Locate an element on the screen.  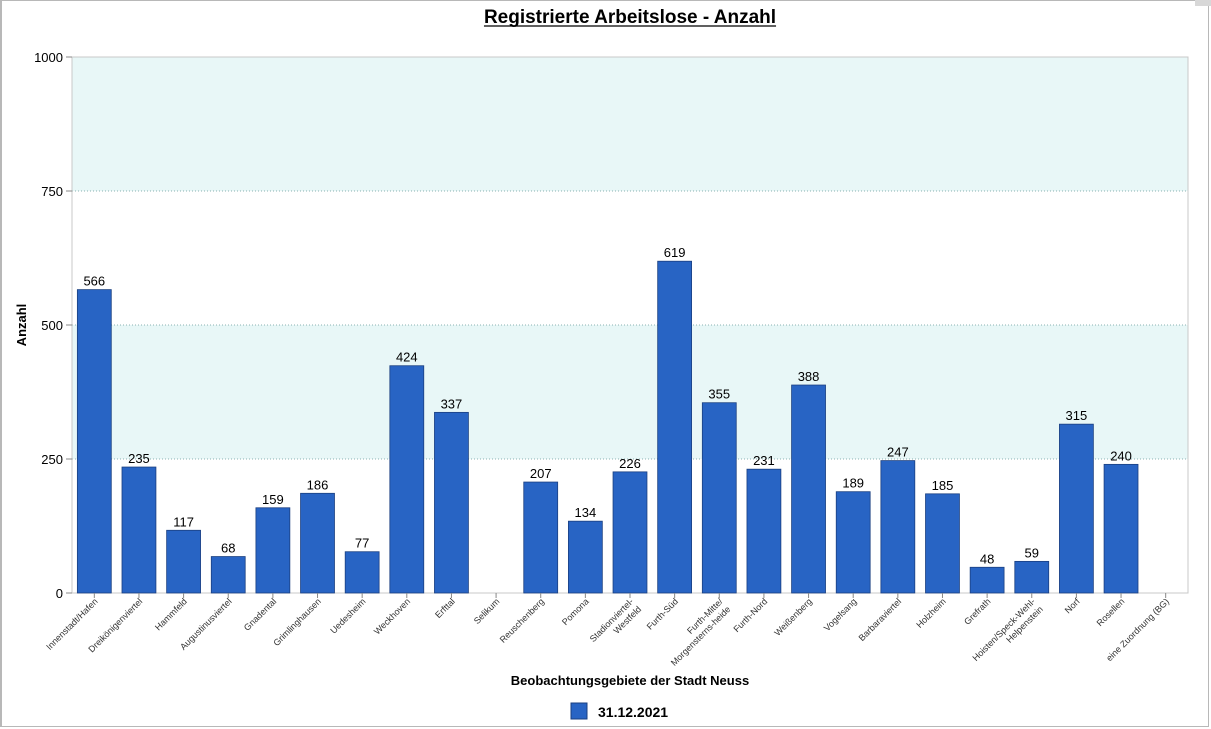
data-label: 207 is located at coordinates (541, 473).